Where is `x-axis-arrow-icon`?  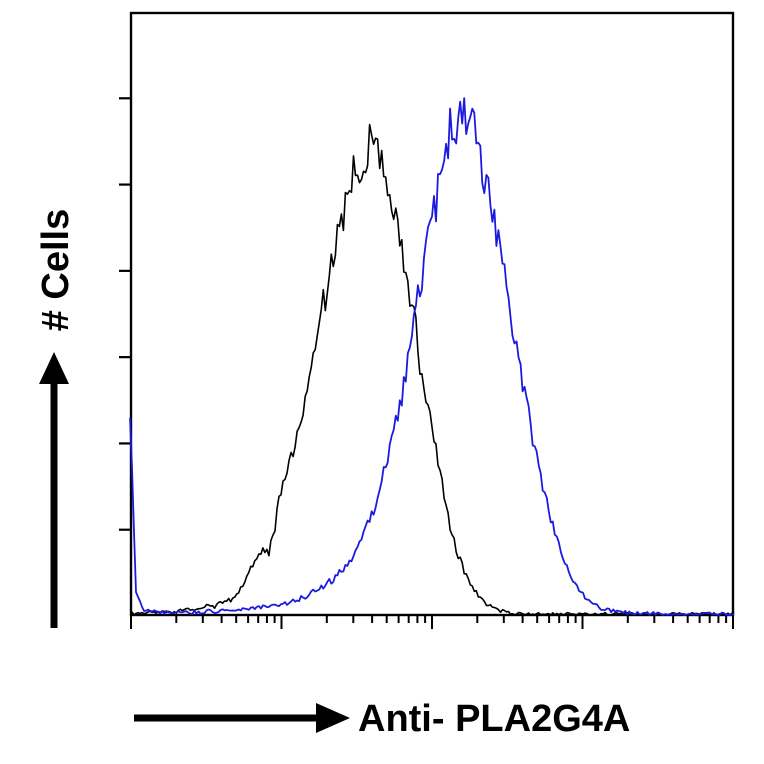 x-axis-arrow-icon is located at coordinates (242, 718).